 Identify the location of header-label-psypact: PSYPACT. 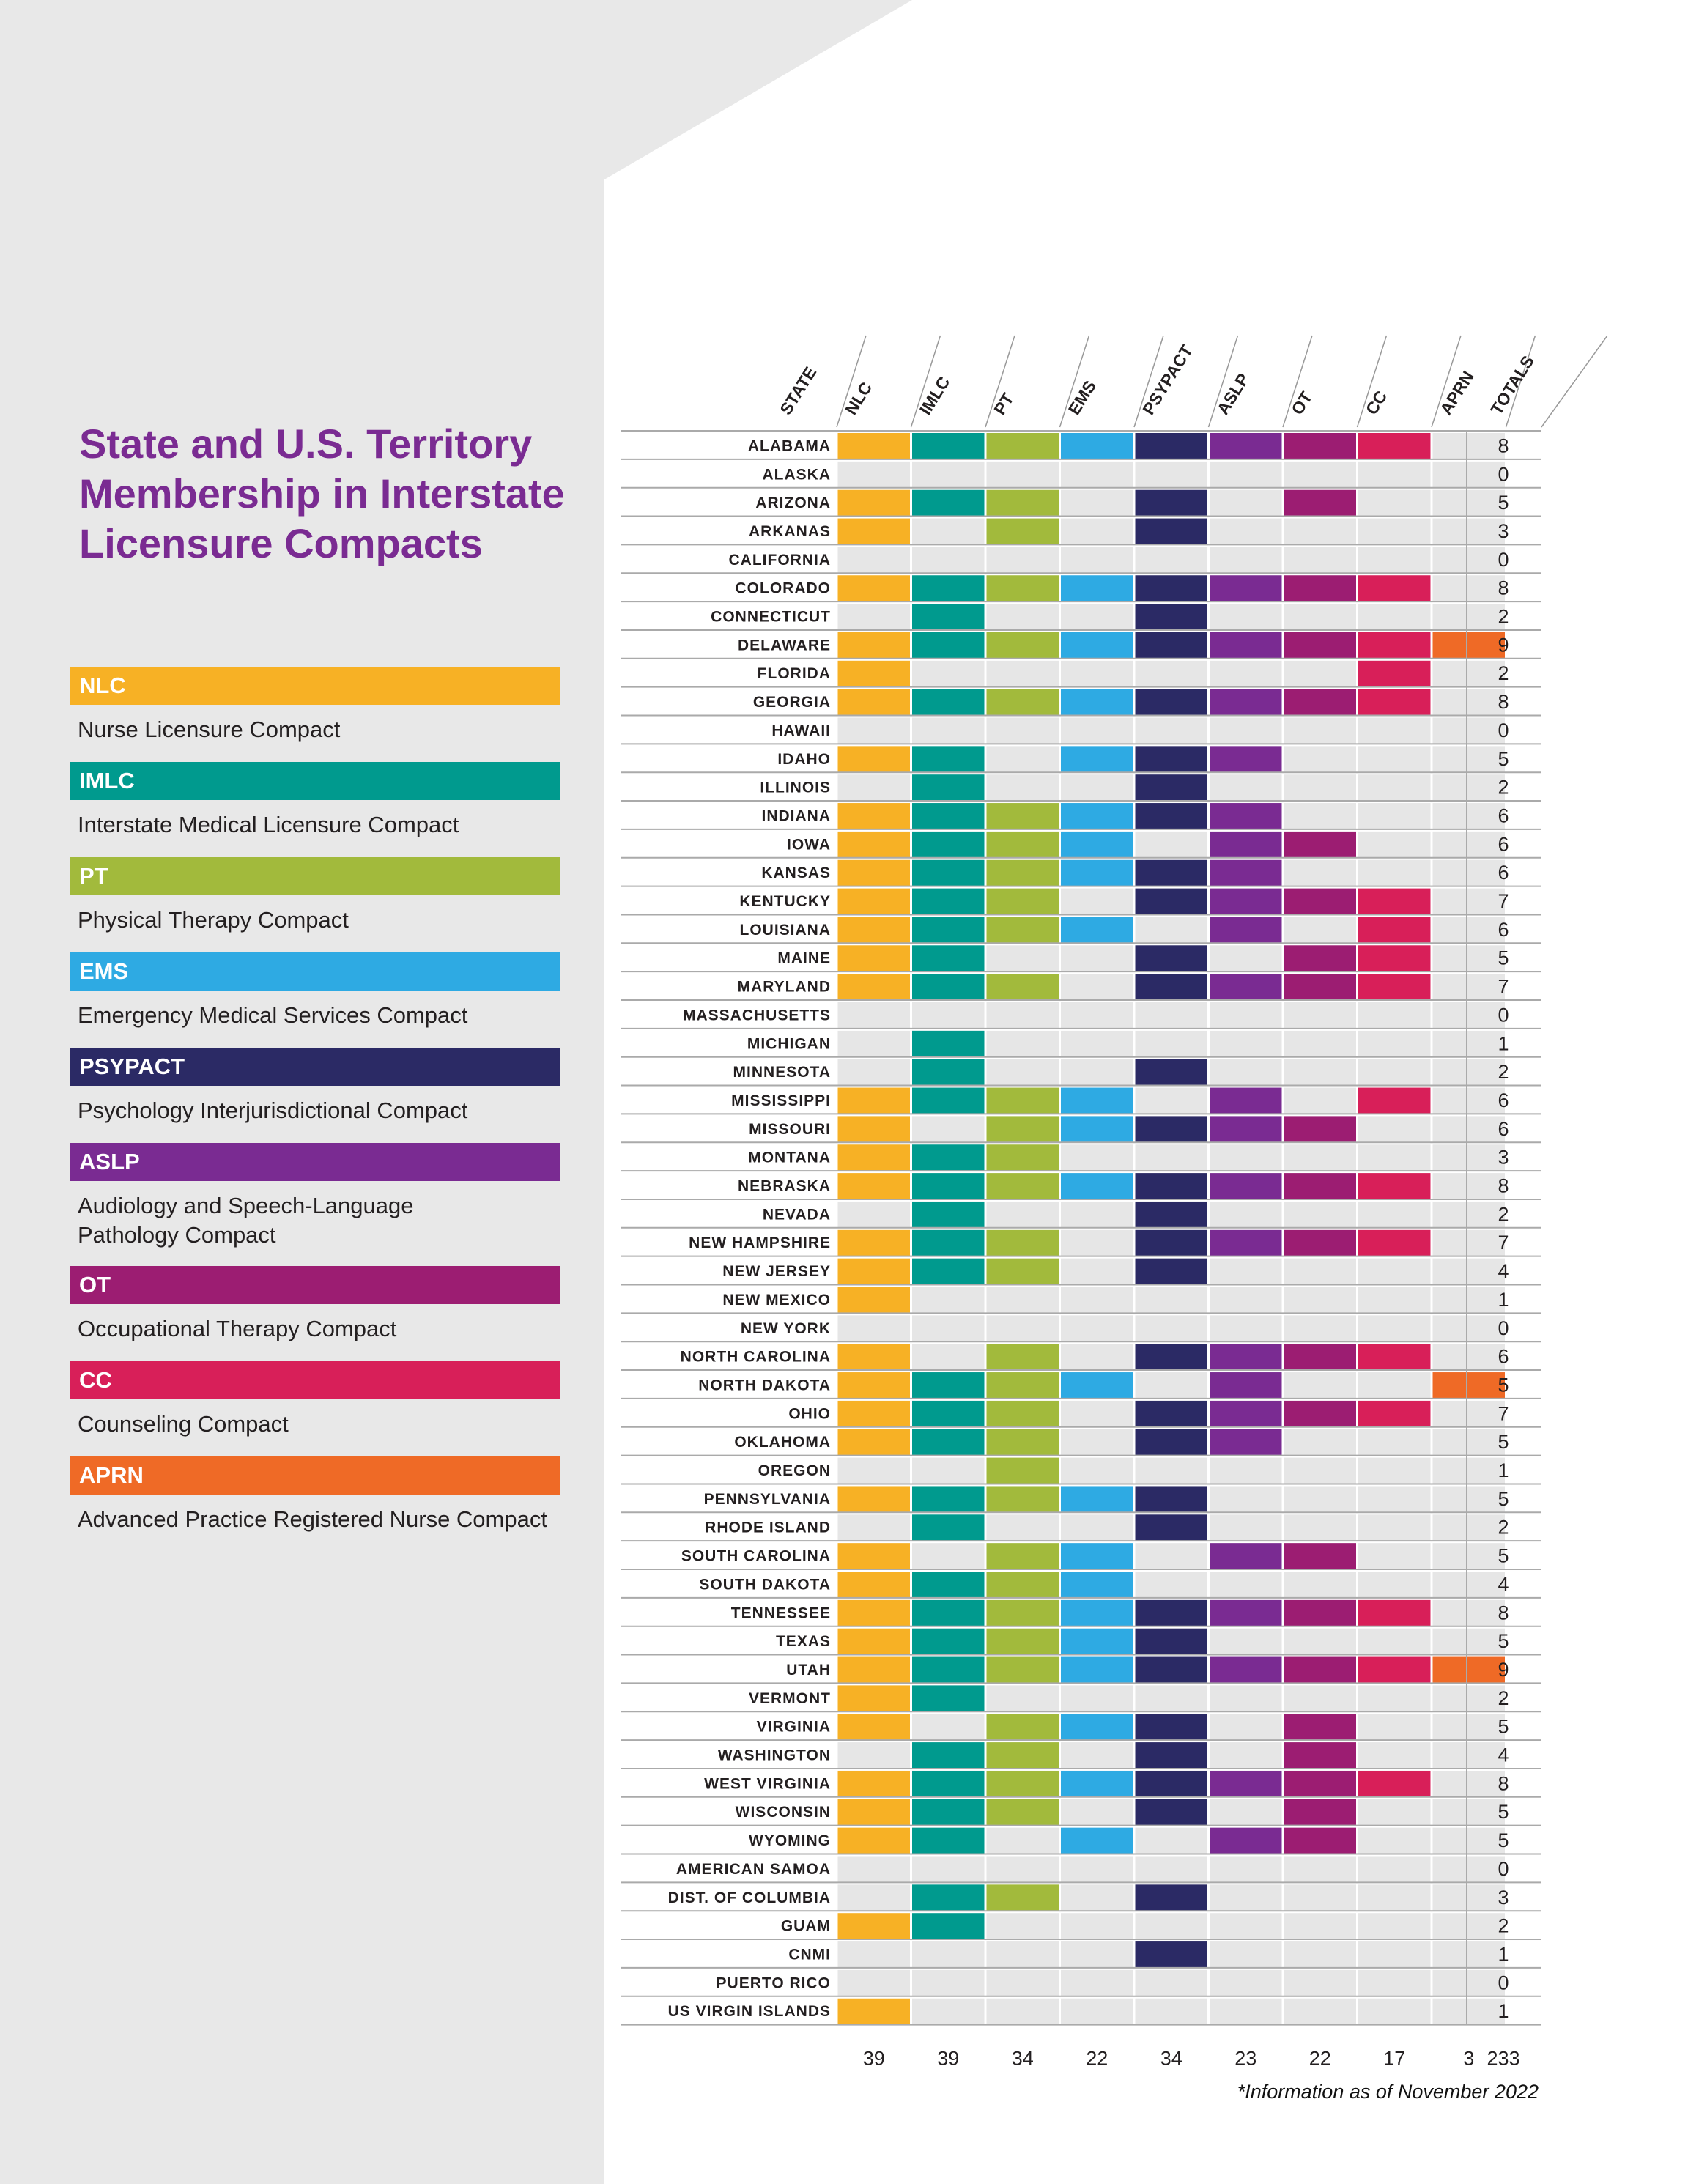
(1167, 380).